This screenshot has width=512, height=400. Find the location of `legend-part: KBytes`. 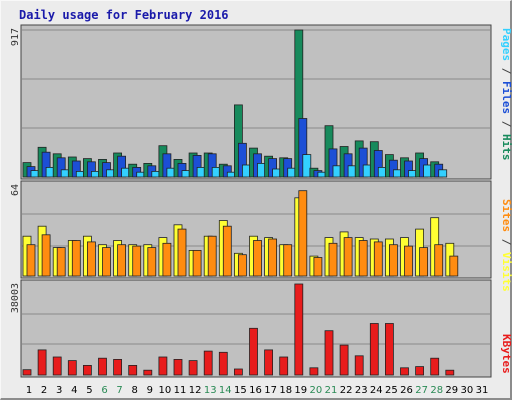

legend-part: KBytes is located at coordinates (506, 354).